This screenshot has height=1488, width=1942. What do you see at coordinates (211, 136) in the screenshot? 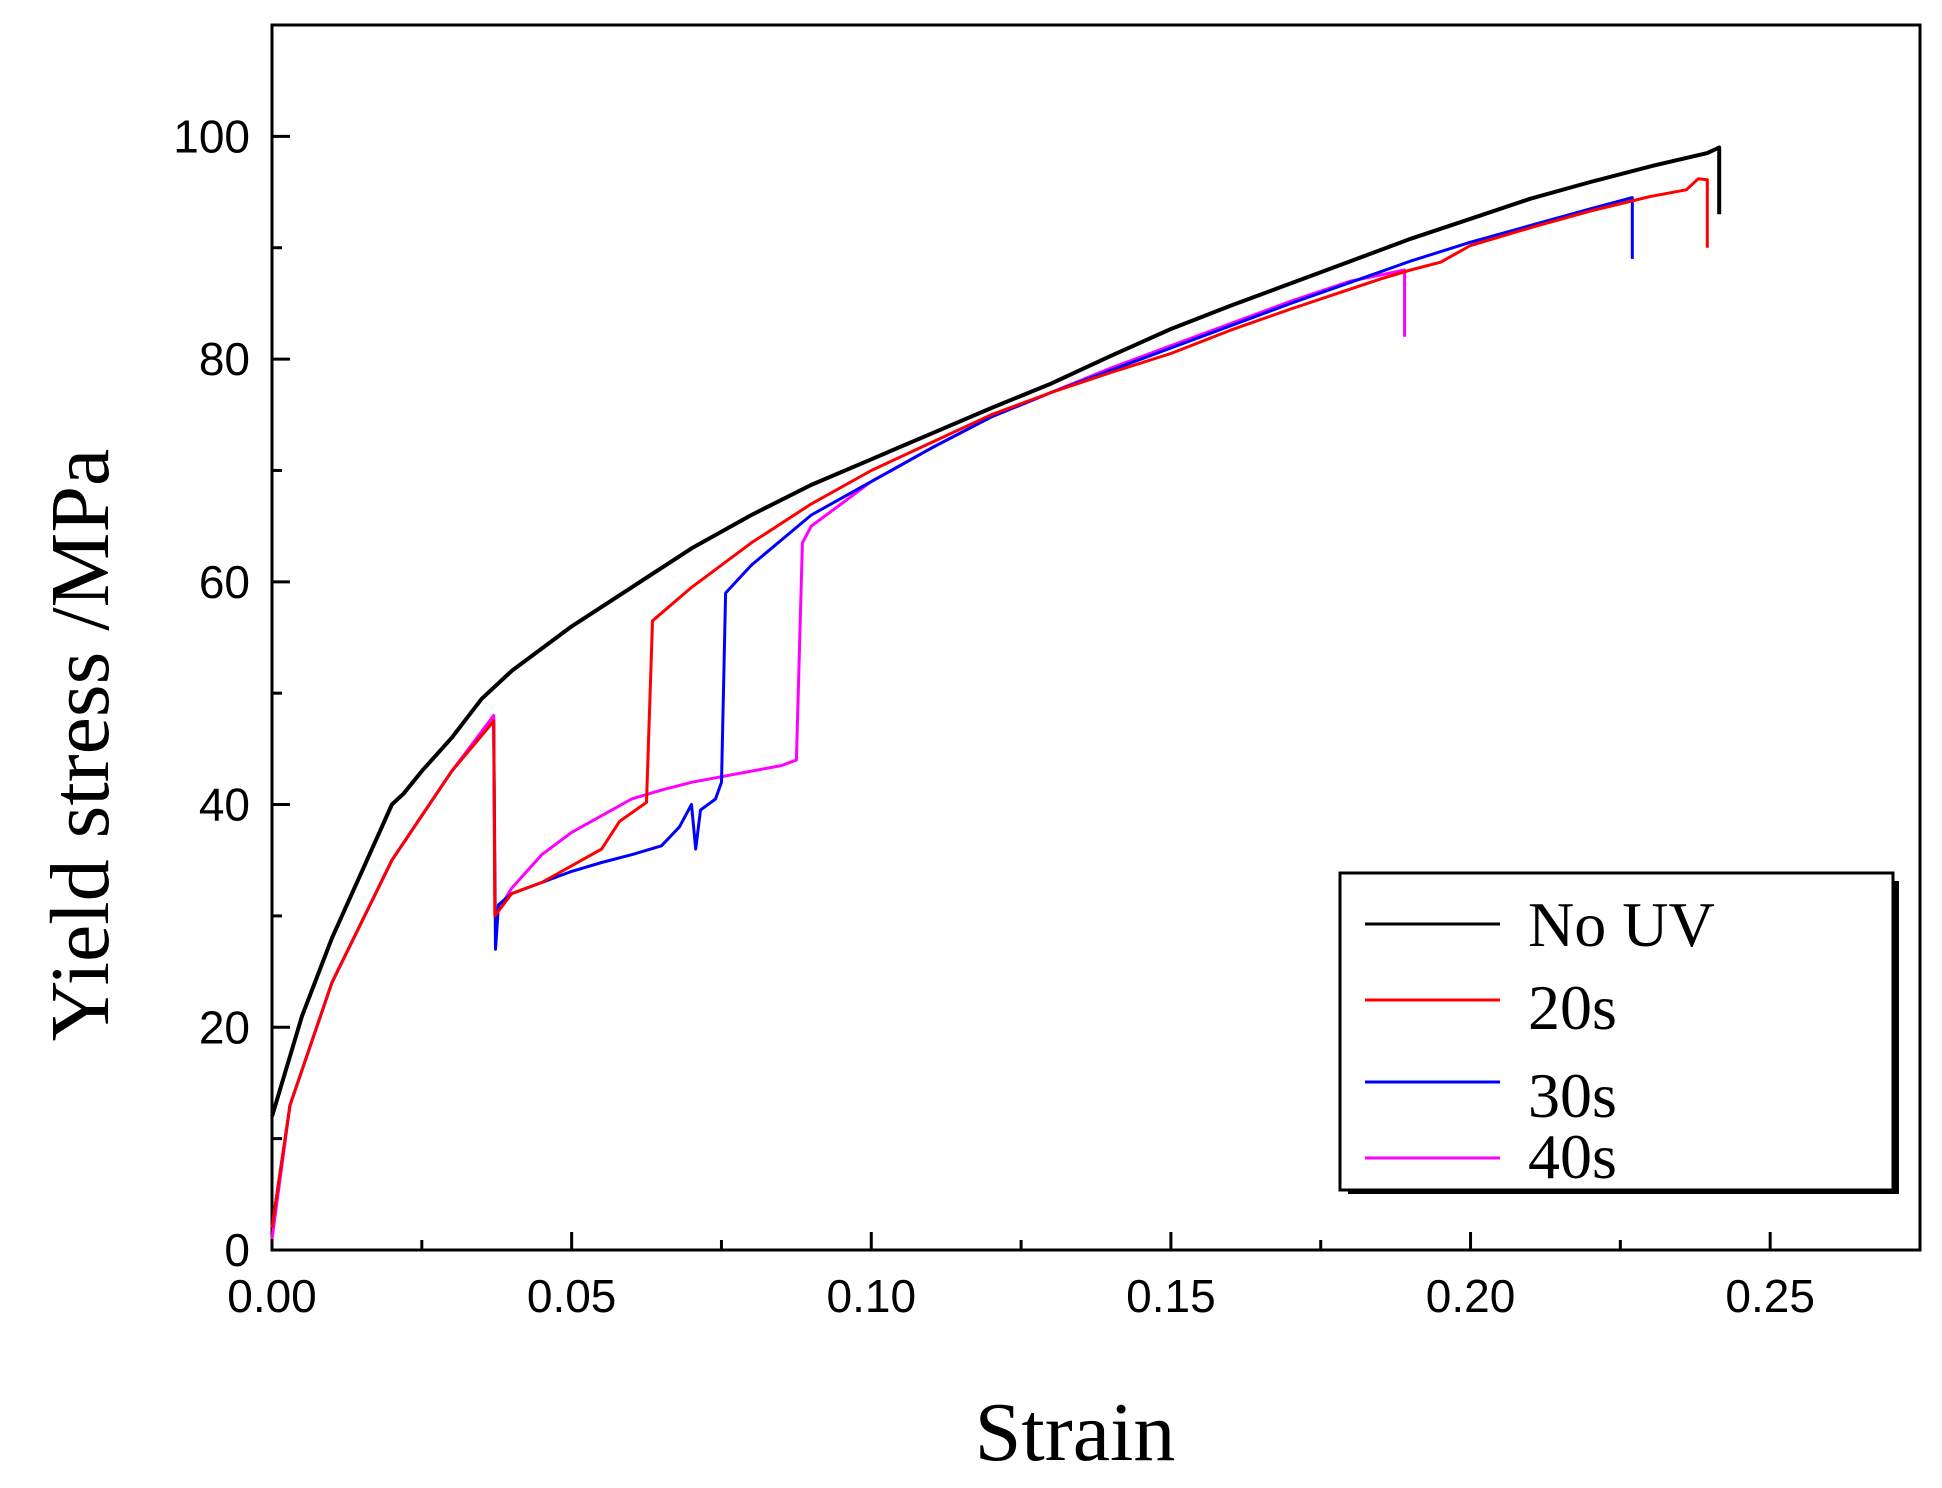
I see `y-tick-label: 100` at bounding box center [211, 136].